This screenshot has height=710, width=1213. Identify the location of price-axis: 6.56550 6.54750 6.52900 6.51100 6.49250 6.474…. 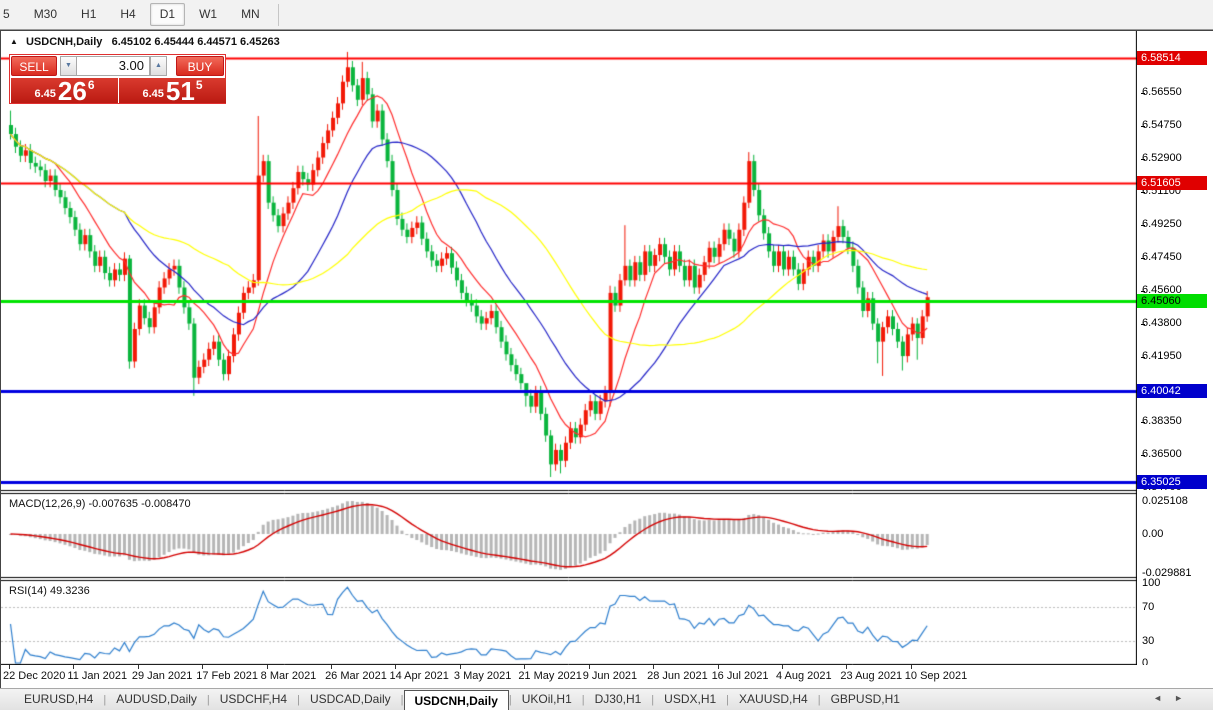
(1175, 350).